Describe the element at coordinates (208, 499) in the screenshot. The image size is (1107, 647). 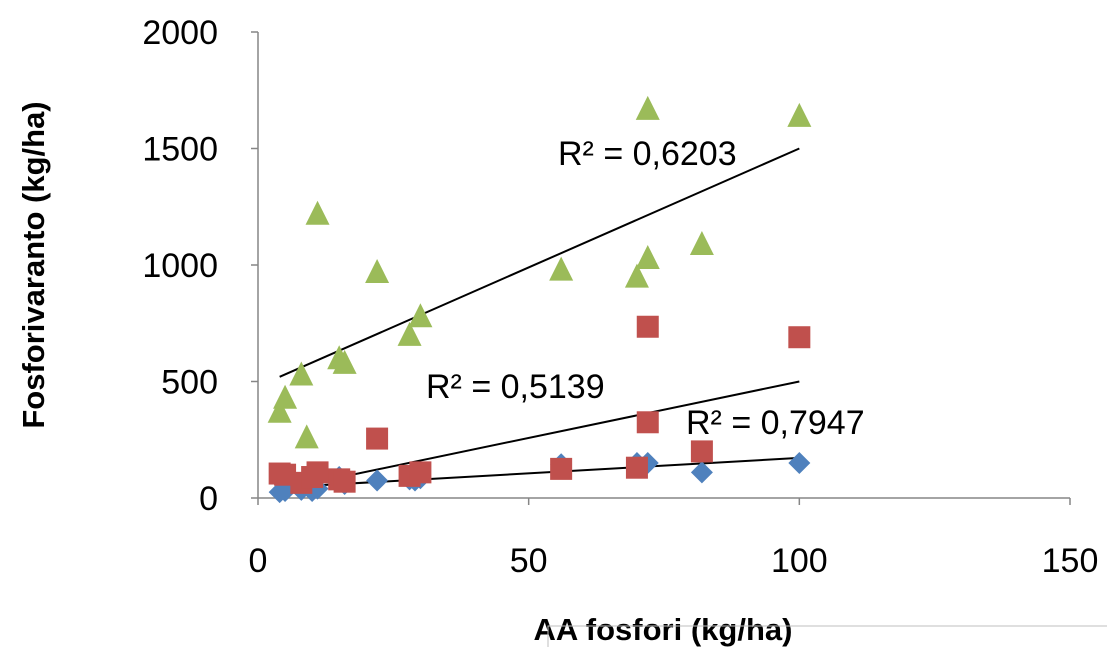
I see `y-tick-label: 0` at that location.